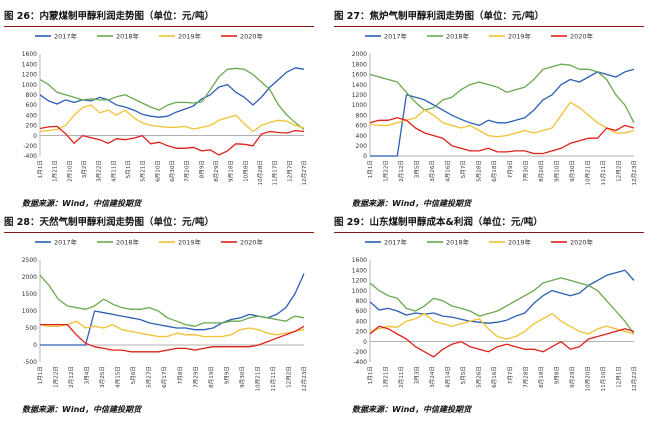 The width and height of the screenshot is (651, 421). Describe the element at coordinates (69, 171) in the screenshot. I see `x-tick-label: 2月10日` at that location.